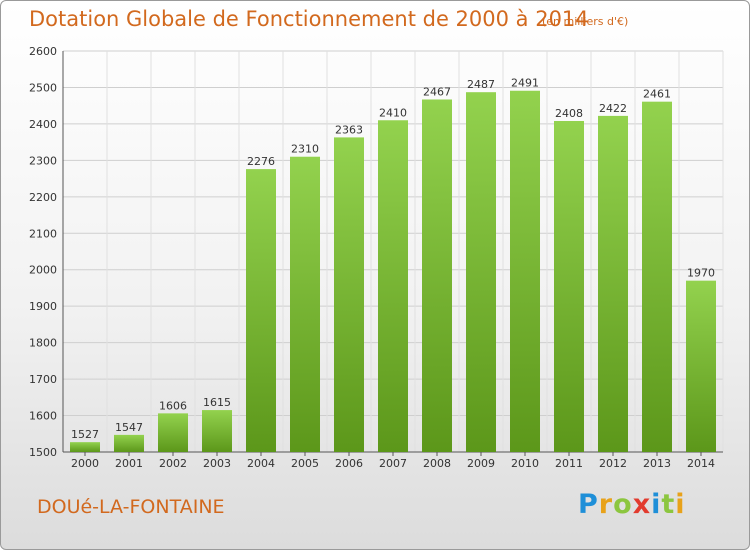 The width and height of the screenshot is (750, 550). I want to click on x-tick-label: 2005, so click(305, 463).